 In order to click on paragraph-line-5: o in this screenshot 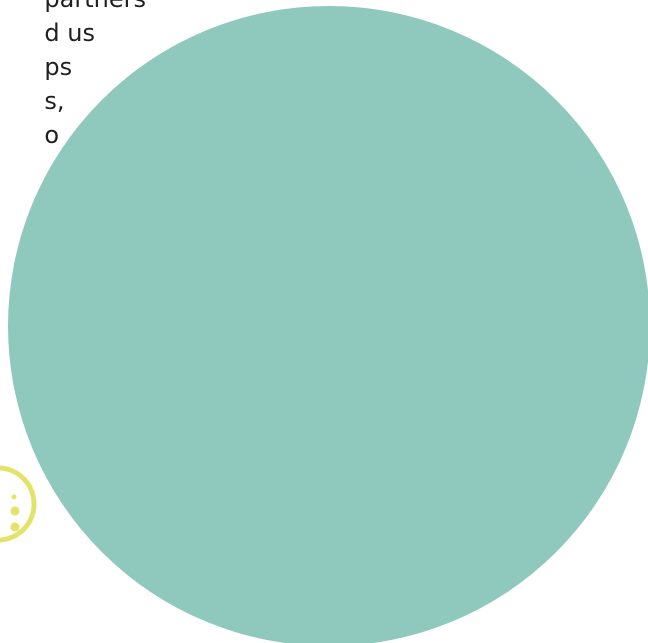, I will do `click(52, 135)`.